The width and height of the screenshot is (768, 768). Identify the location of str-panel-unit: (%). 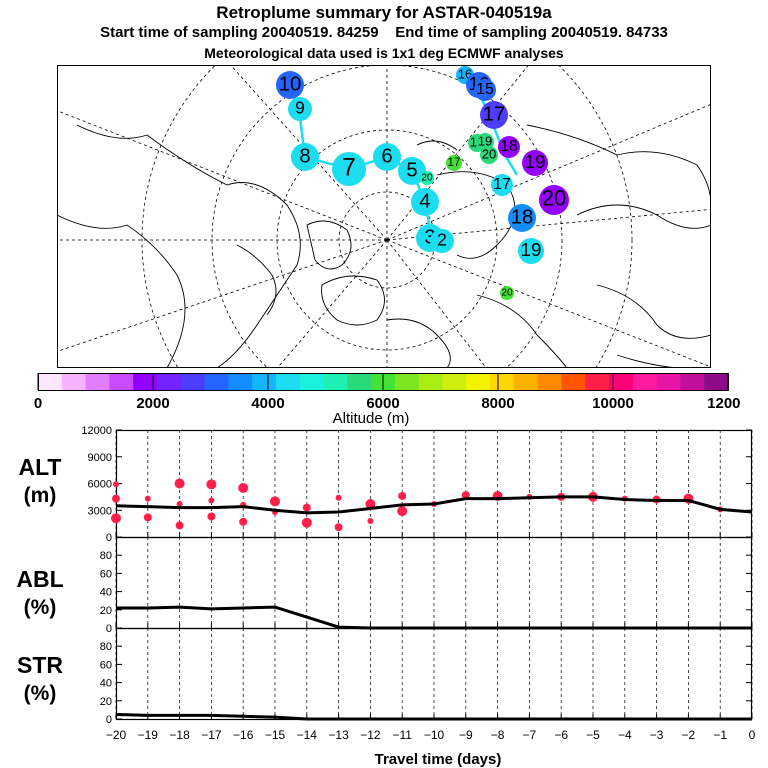
(40, 693).